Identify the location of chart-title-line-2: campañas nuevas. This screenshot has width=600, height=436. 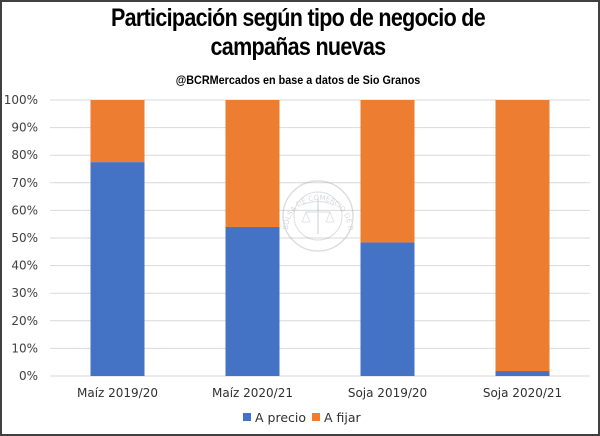
(298, 47).